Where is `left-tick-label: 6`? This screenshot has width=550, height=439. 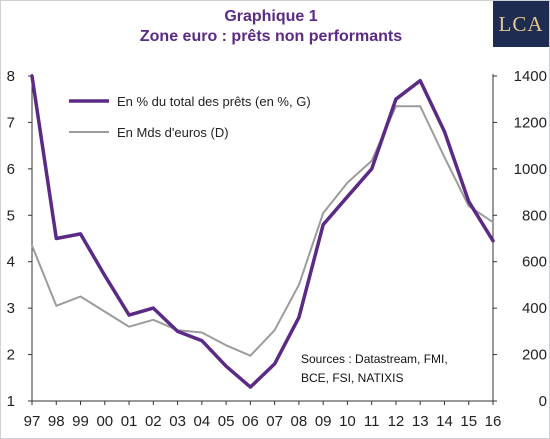 left-tick-label: 6 is located at coordinates (11, 169).